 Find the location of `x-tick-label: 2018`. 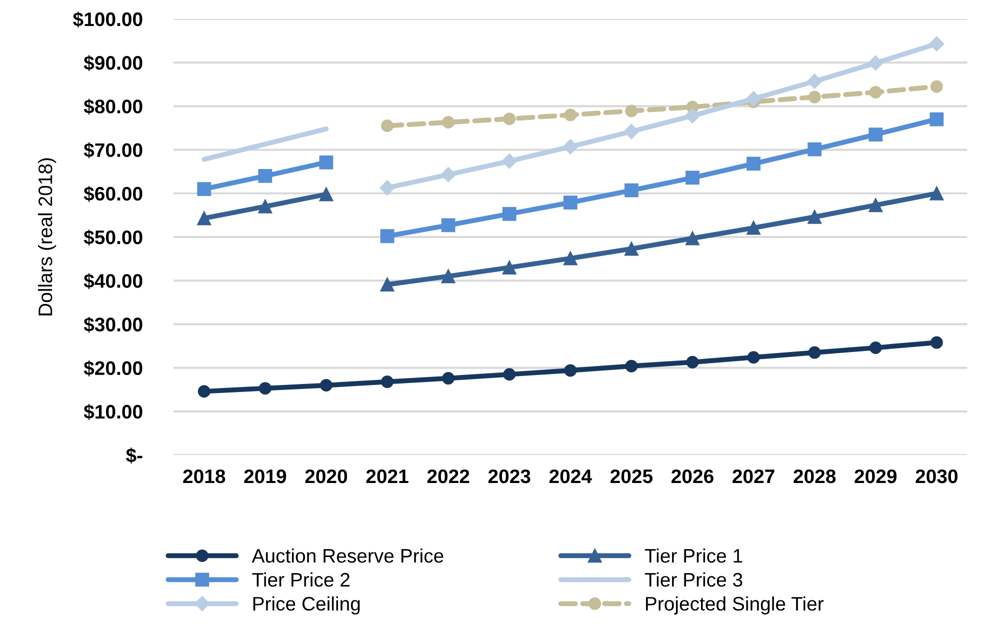

x-tick-label: 2018 is located at coordinates (204, 476).